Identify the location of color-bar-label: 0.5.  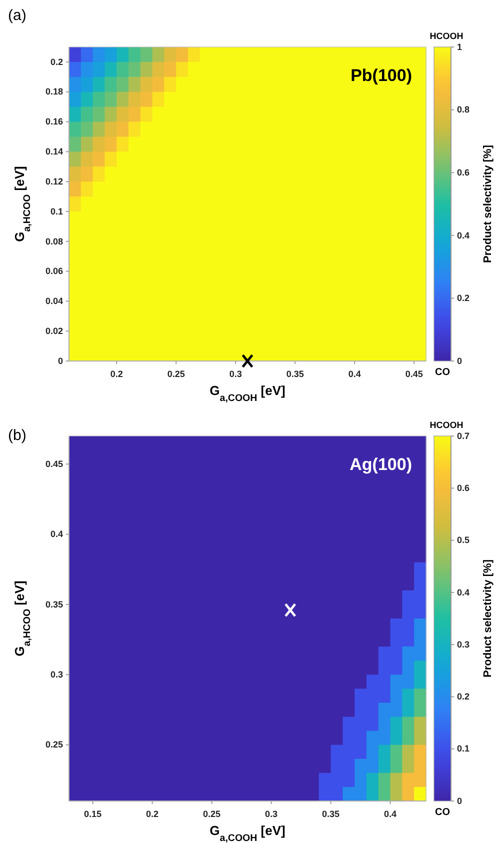
(463, 540).